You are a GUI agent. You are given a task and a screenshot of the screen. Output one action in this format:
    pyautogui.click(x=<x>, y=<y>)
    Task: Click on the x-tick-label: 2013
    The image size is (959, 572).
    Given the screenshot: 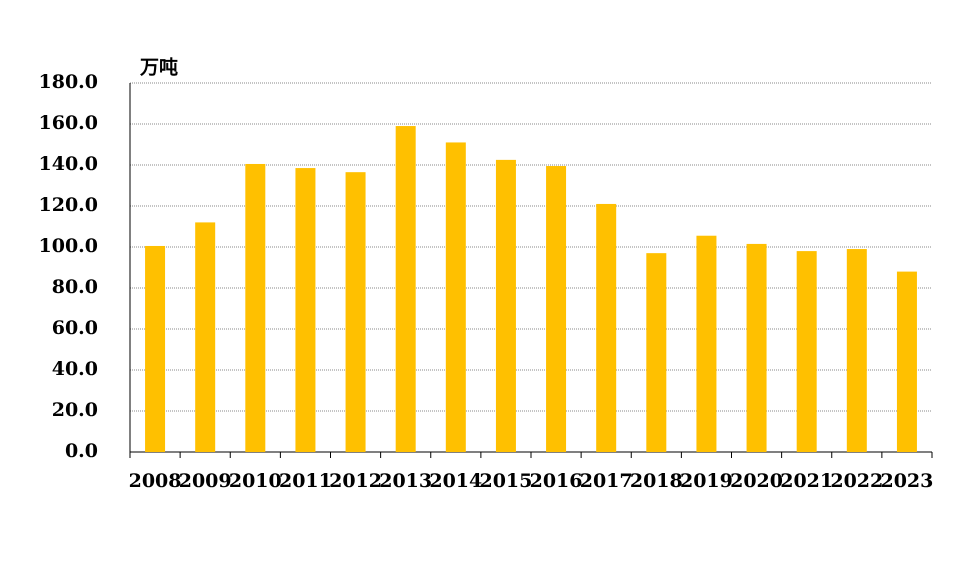 What is the action you would take?
    pyautogui.click(x=405, y=481)
    